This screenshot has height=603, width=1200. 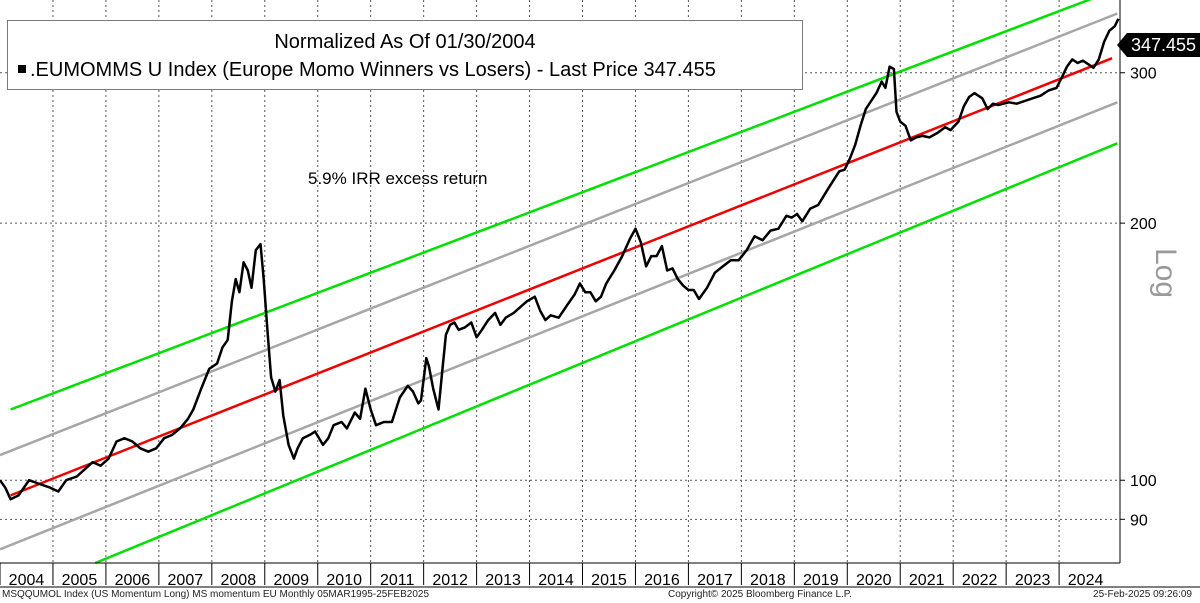 What do you see at coordinates (80, 580) in the screenshot?
I see `x-tick-label: 2005` at bounding box center [80, 580].